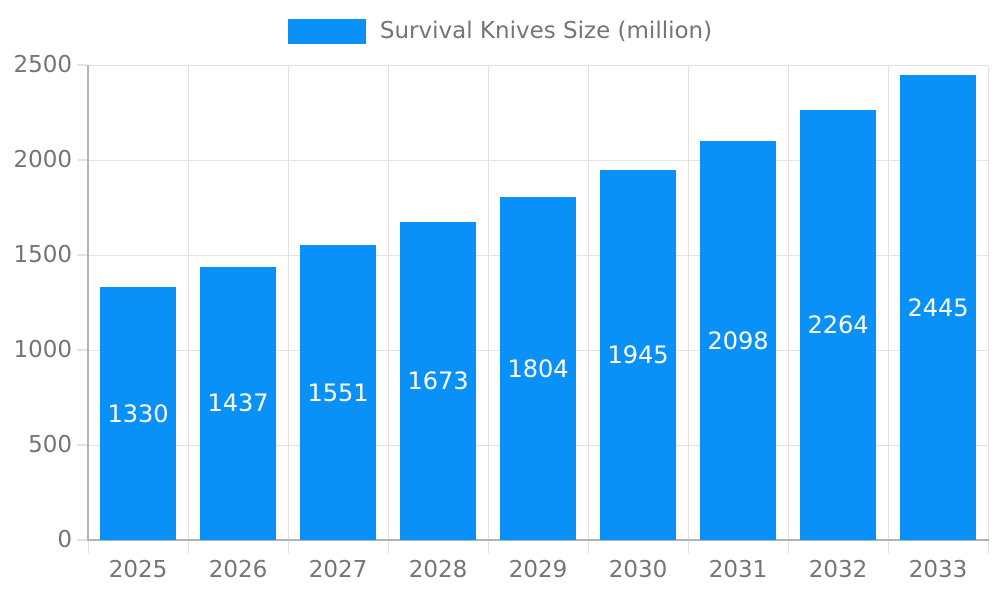 The image size is (1000, 600). I want to click on y-axis-tick-label: 0, so click(64, 540).